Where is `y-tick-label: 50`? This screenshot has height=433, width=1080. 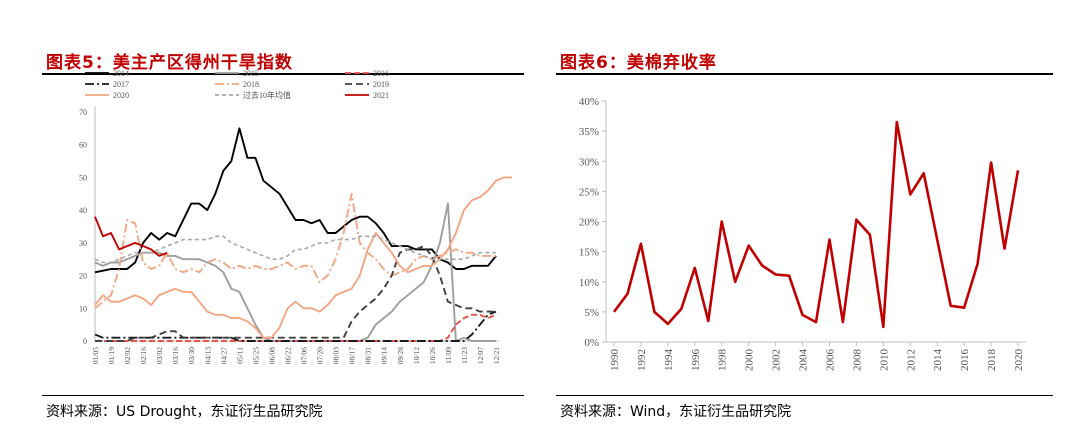
y-tick-label: 50 is located at coordinates (83, 177).